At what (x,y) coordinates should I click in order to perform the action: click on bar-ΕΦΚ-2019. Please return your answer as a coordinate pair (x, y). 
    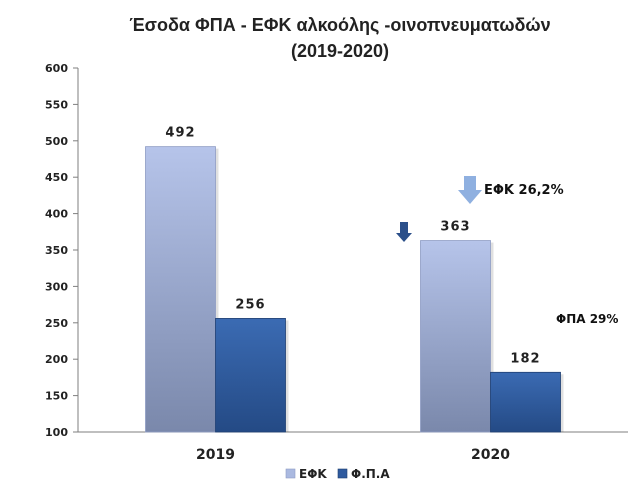
    Looking at the image, I should click on (180, 289).